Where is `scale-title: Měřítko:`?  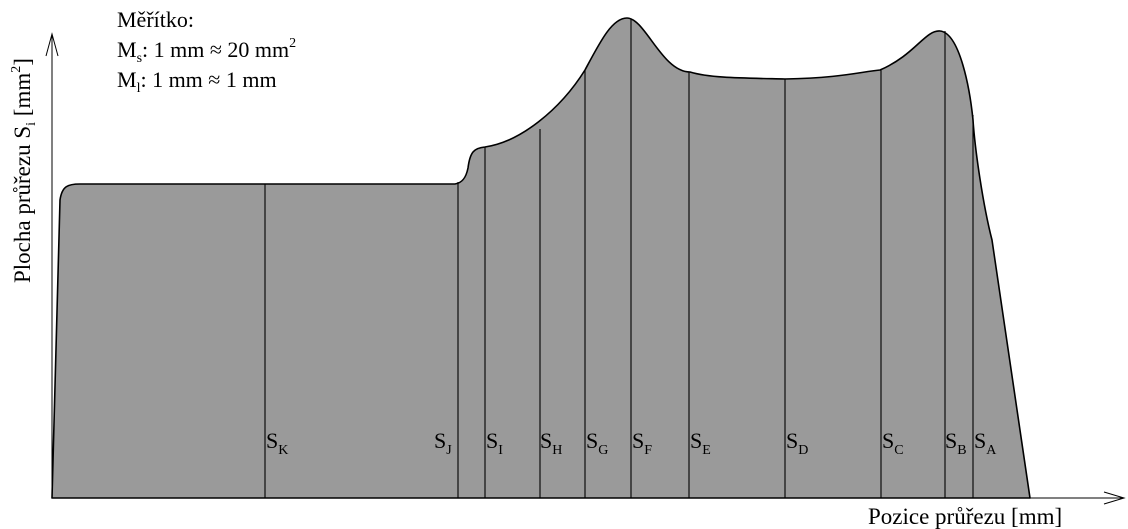
scale-title: Měřítko: is located at coordinates (155, 19).